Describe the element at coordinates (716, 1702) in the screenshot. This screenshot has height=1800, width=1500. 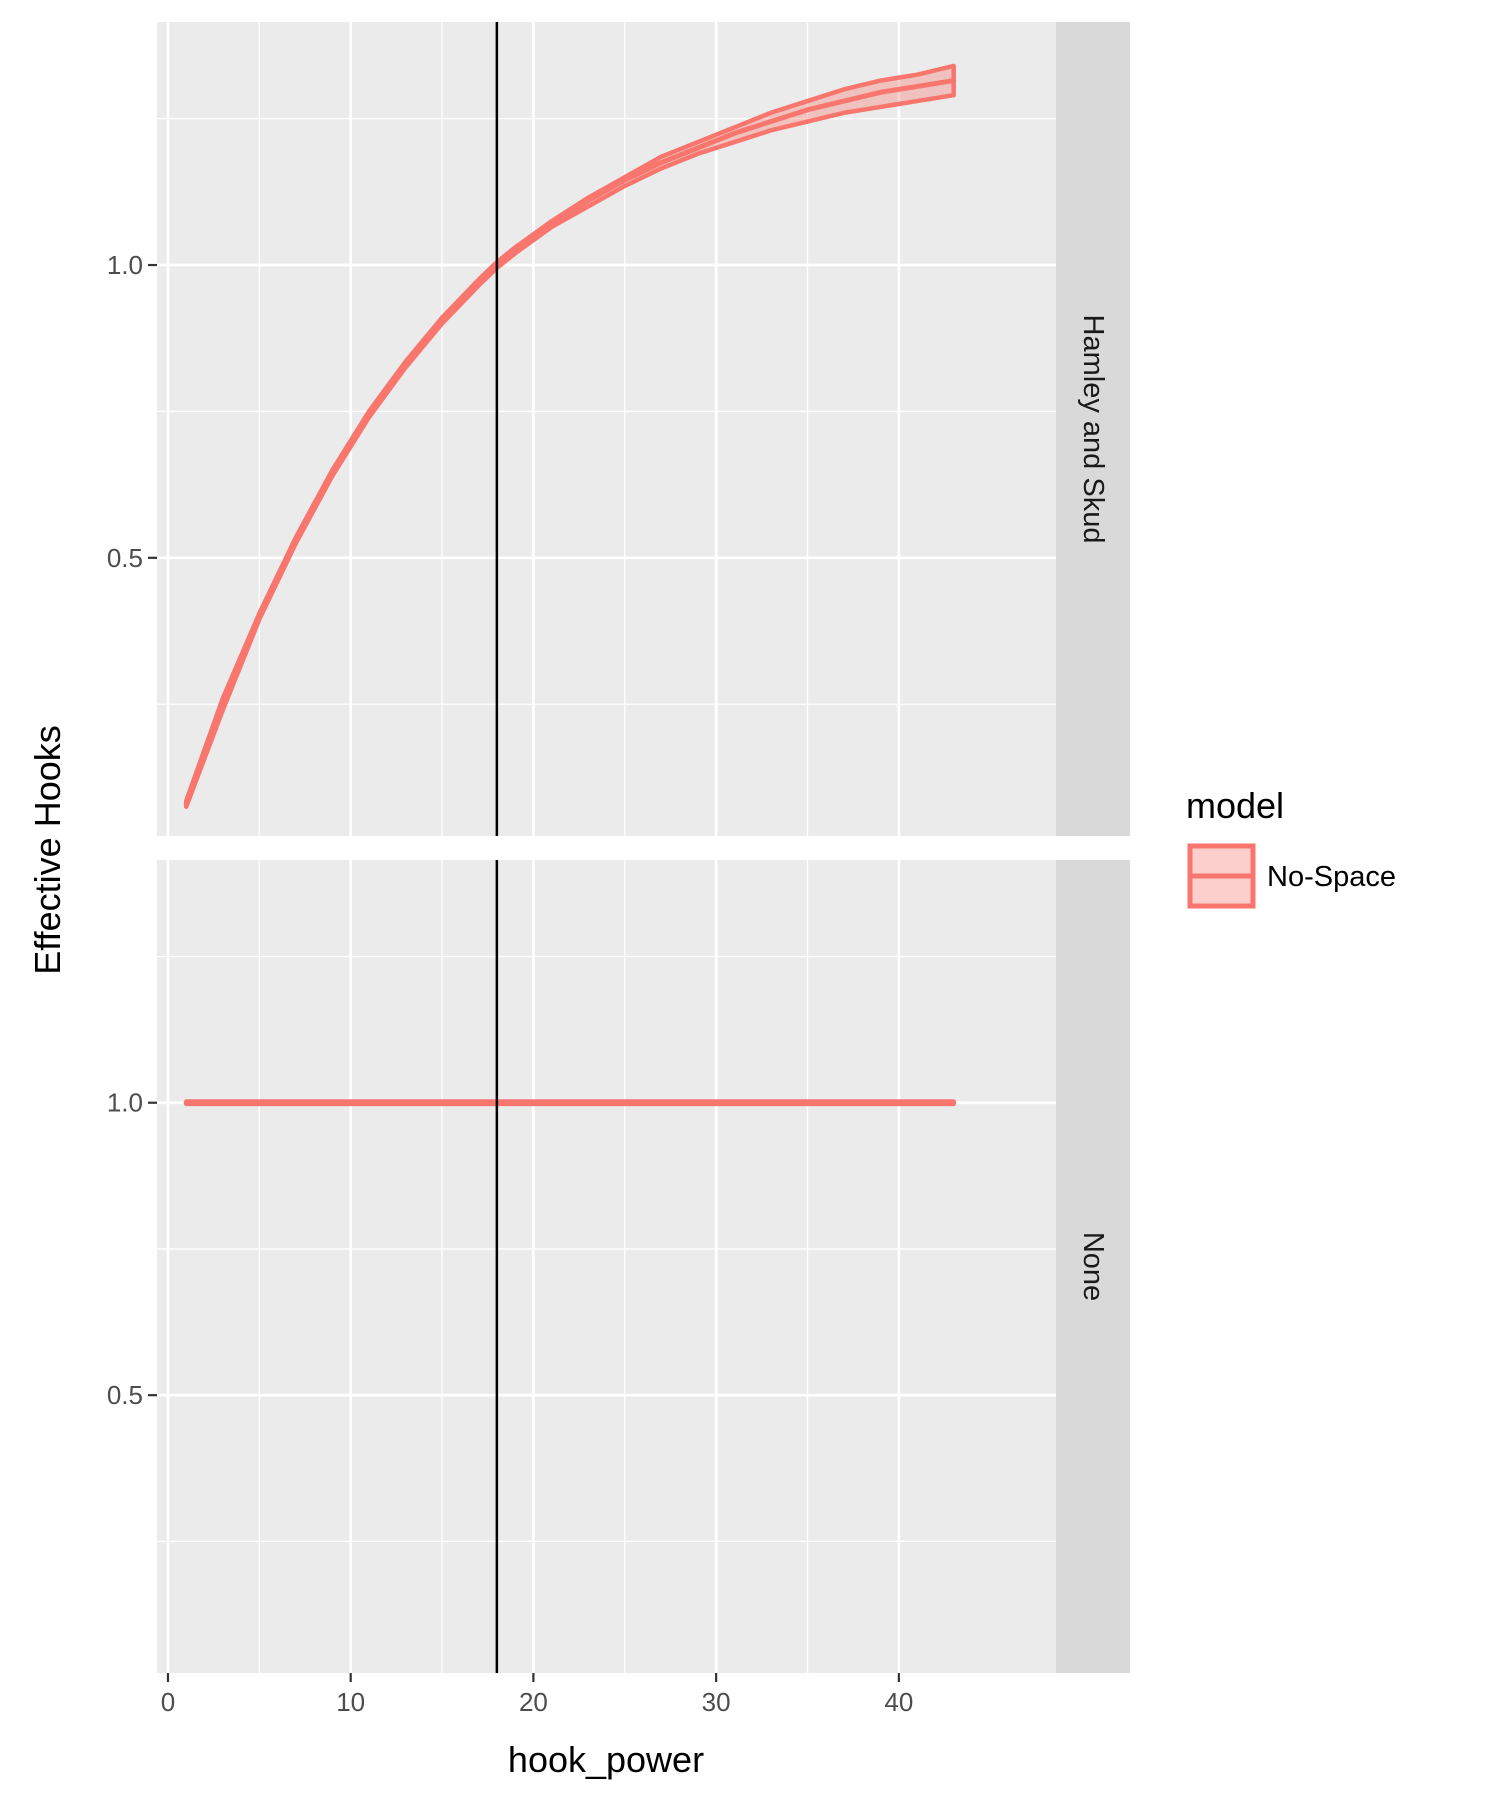
I see `x-tick-label: 30` at that location.